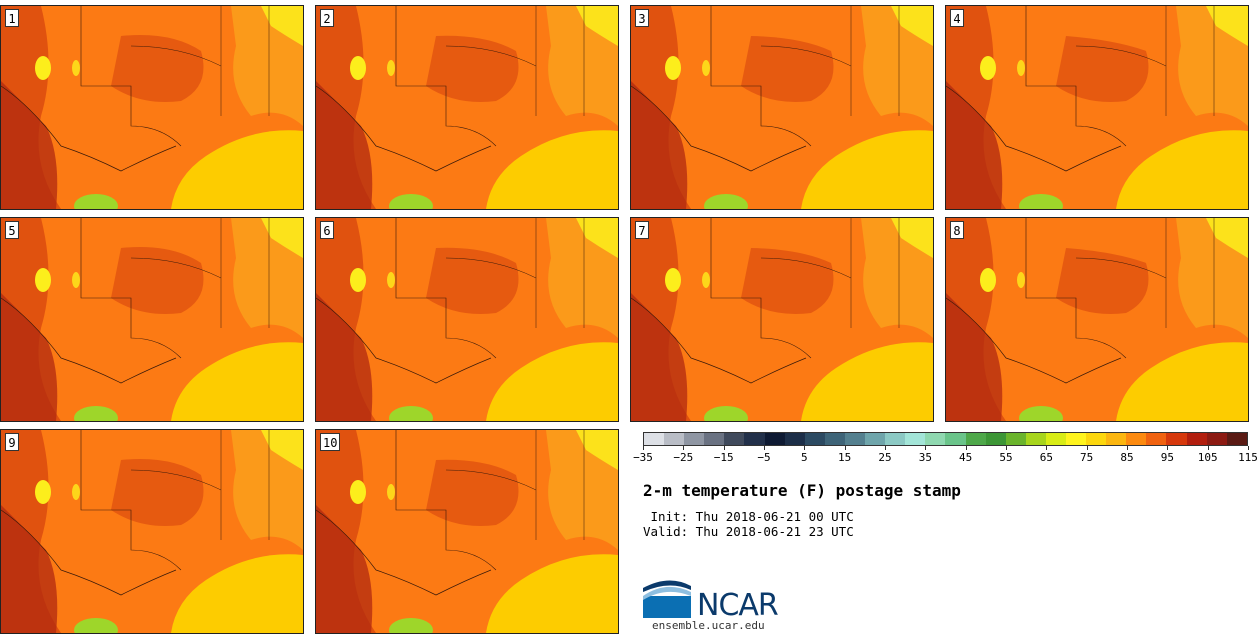 The width and height of the screenshot is (1260, 635). I want to click on init-time: Init: Thu 2018-06-21 00 UTC, so click(748, 516).